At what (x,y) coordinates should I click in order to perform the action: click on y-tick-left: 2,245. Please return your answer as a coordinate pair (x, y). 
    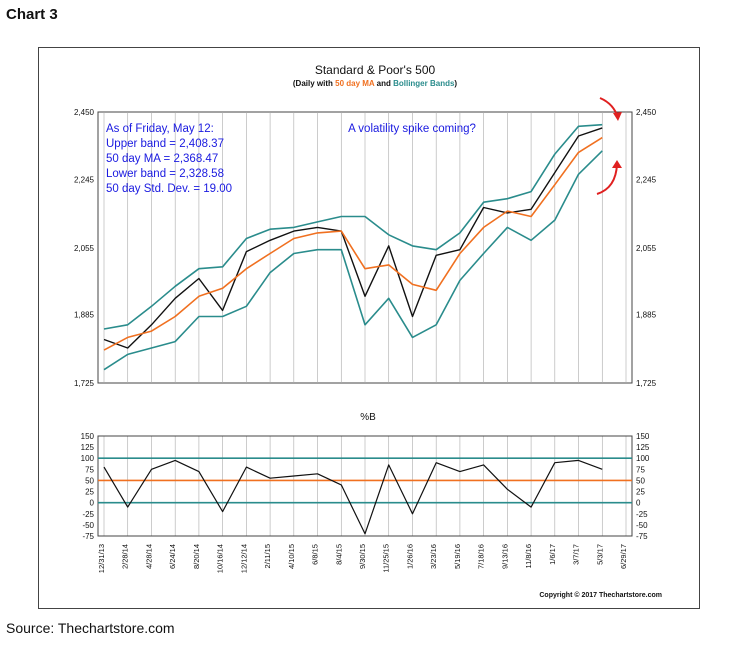
    Looking at the image, I should click on (84, 179).